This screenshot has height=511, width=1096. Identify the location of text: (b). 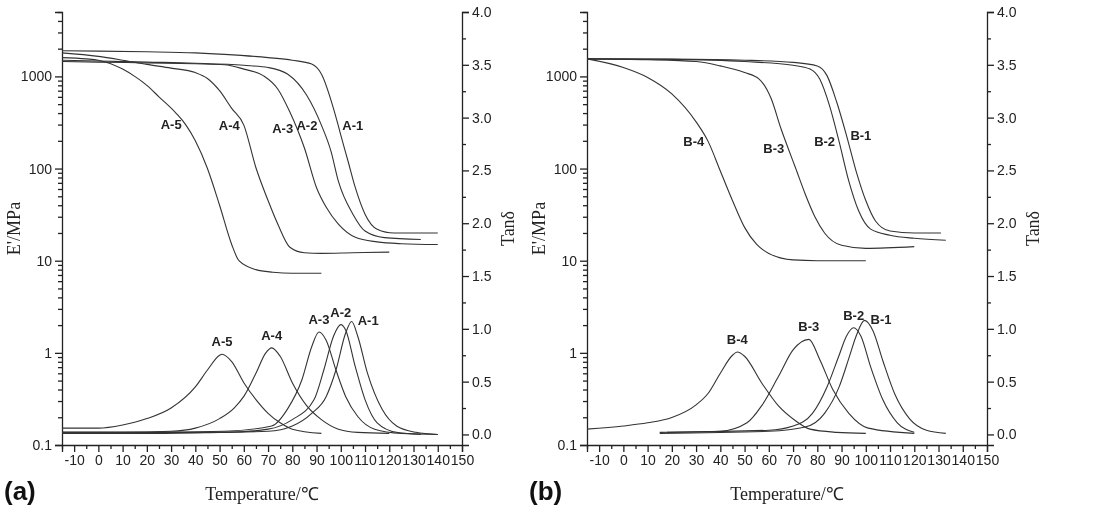
(546, 491).